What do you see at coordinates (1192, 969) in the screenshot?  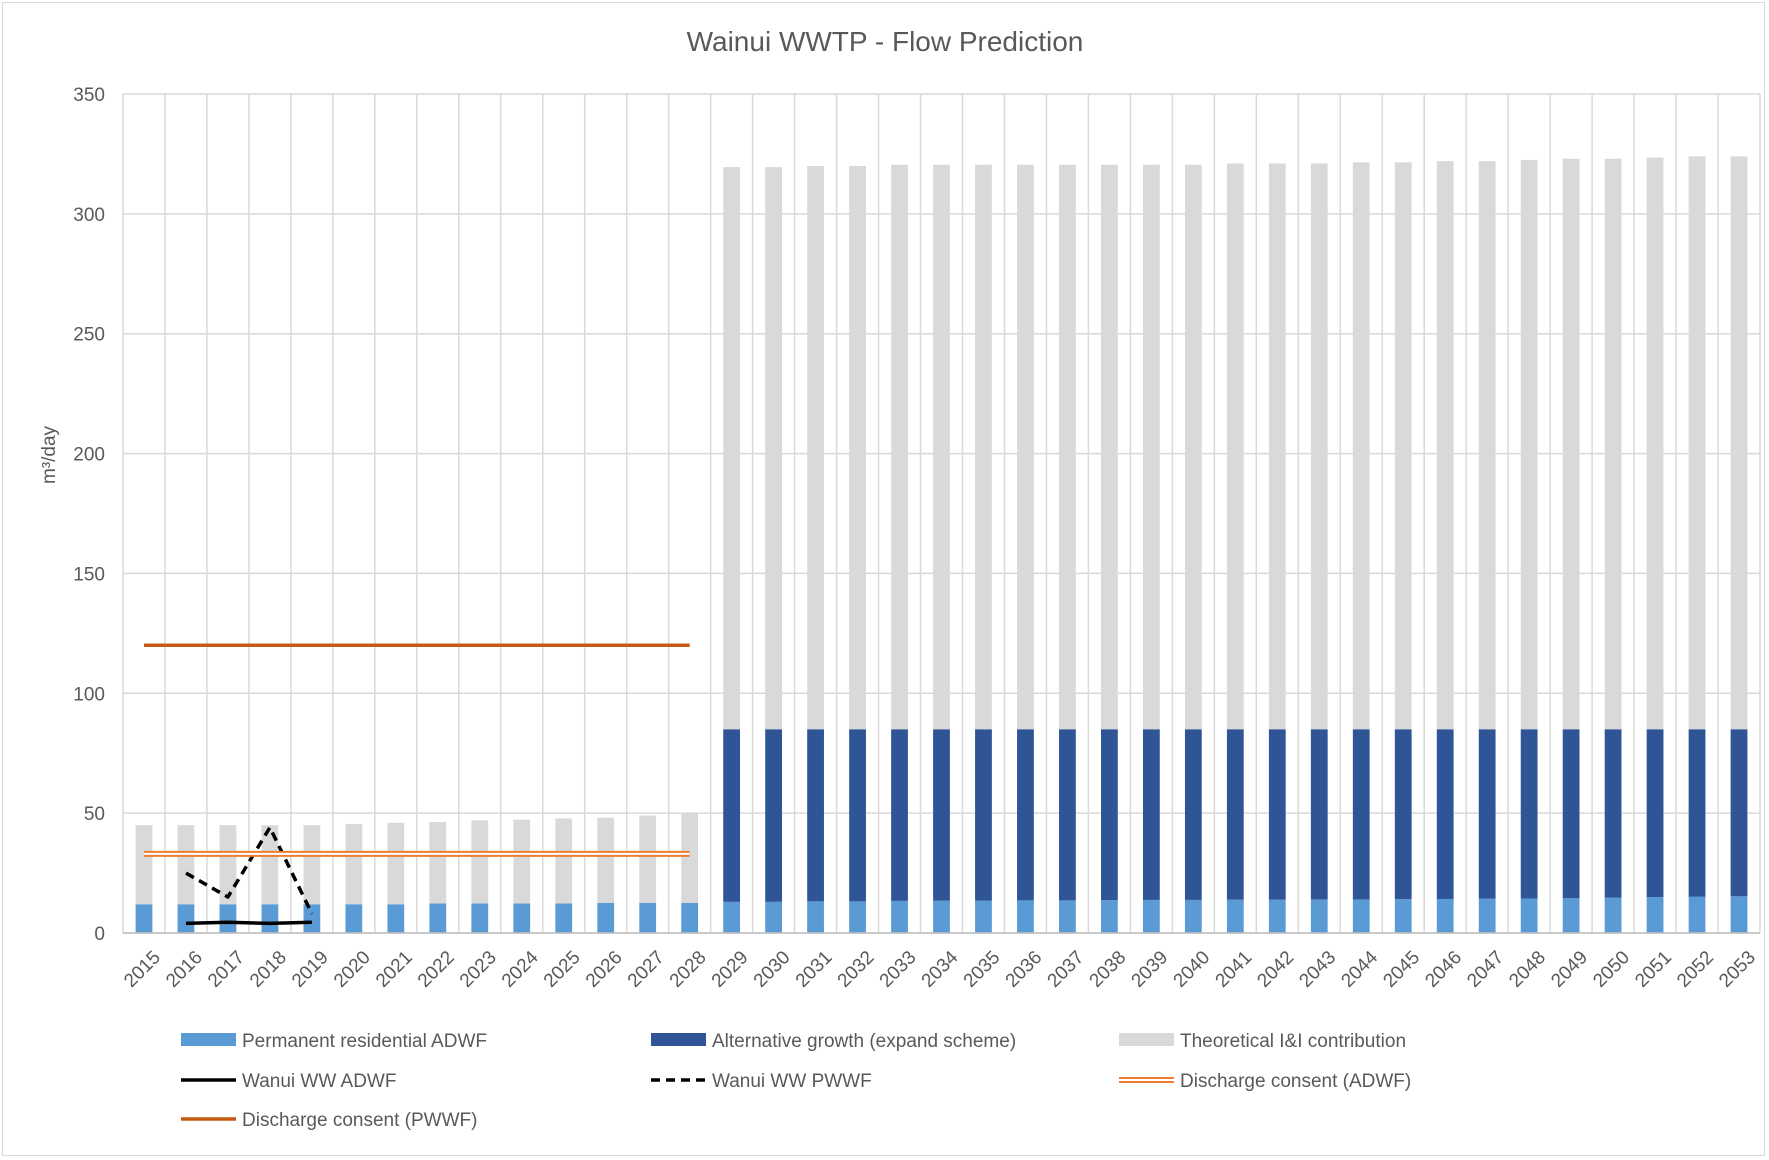 I see `x-tick-label: 2040` at bounding box center [1192, 969].